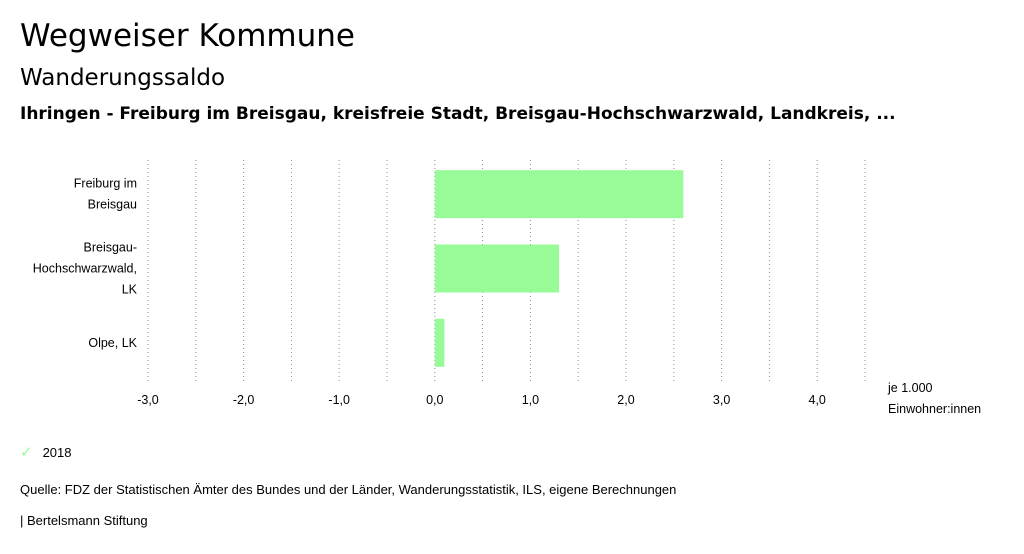 The height and width of the screenshot is (554, 1024). Describe the element at coordinates (244, 400) in the screenshot. I see `tick-label: -2,0` at that location.